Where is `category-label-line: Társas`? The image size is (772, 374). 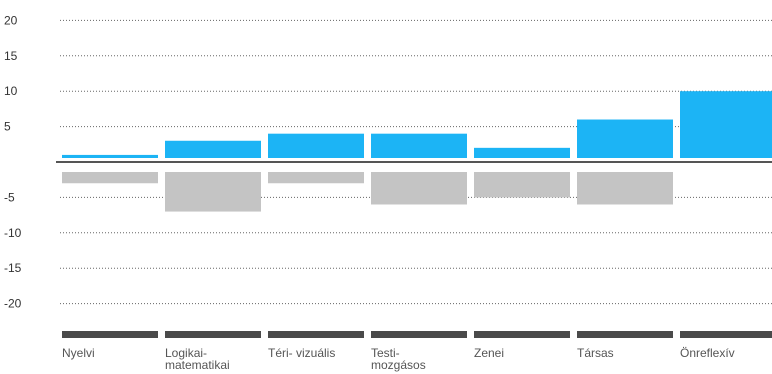 category-label-line: Társas is located at coordinates (595, 353).